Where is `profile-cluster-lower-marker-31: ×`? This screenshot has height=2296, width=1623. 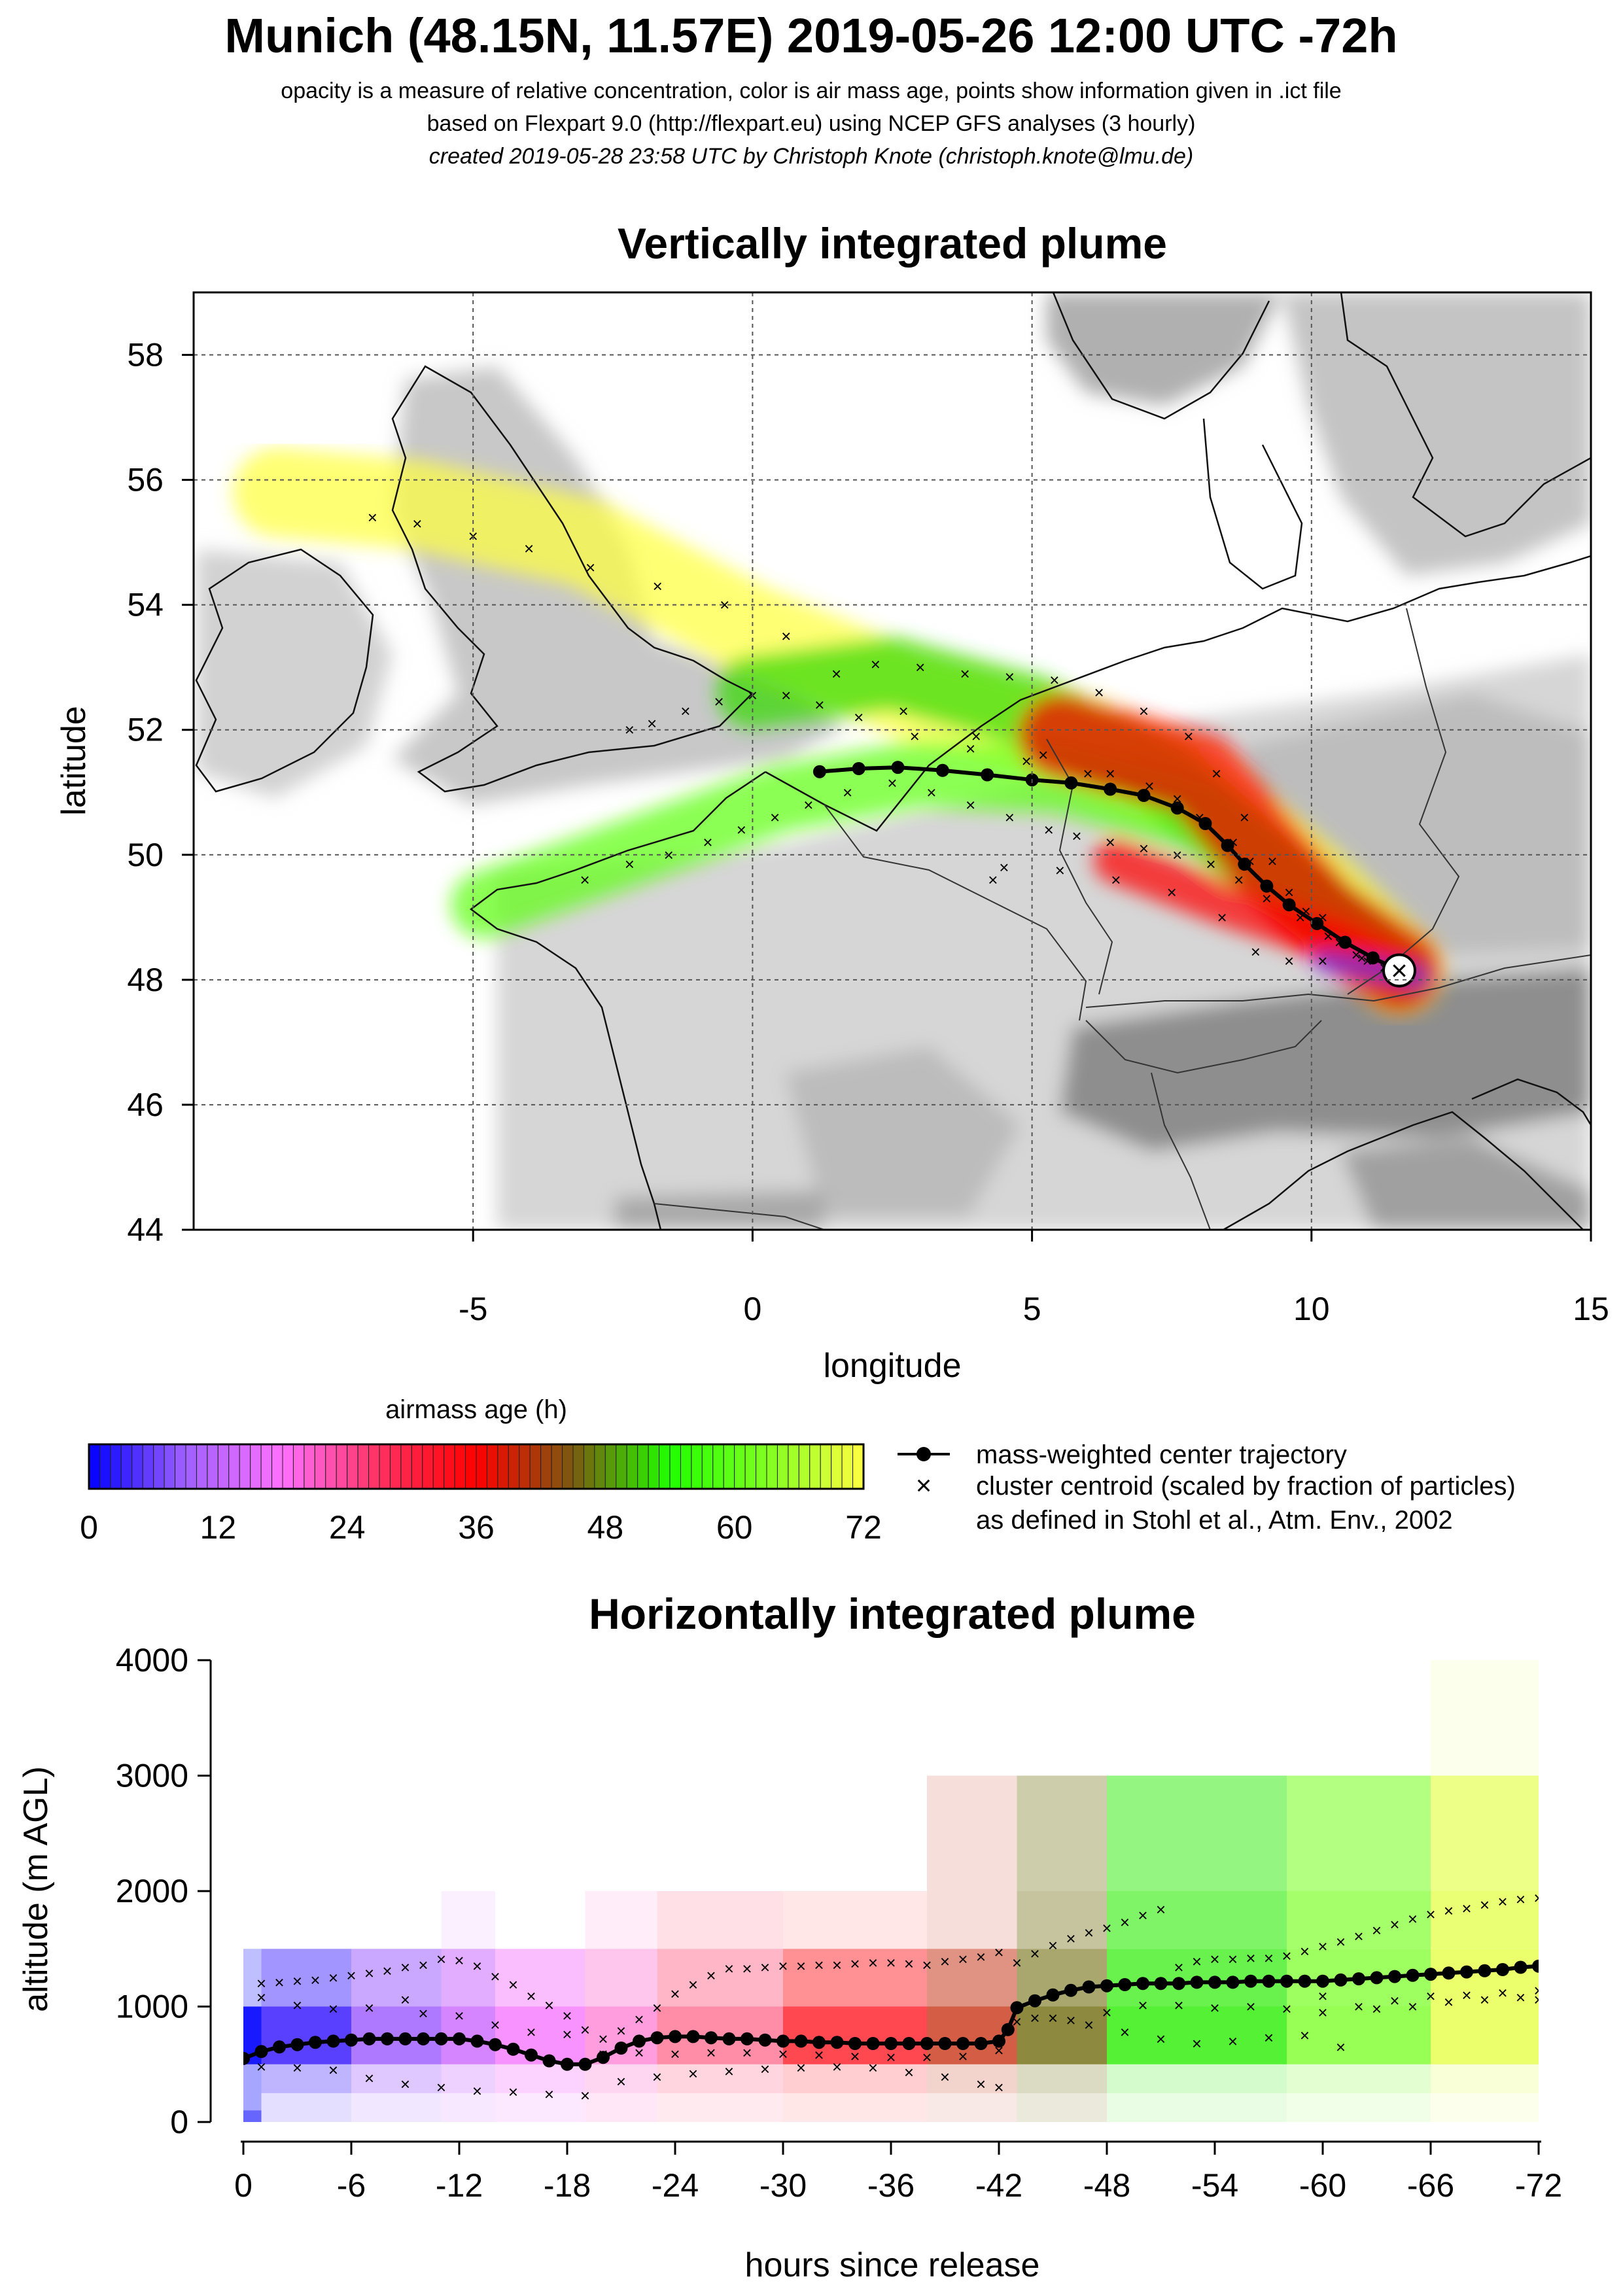 profile-cluster-lower-marker-31: × is located at coordinates (1322, 1996).